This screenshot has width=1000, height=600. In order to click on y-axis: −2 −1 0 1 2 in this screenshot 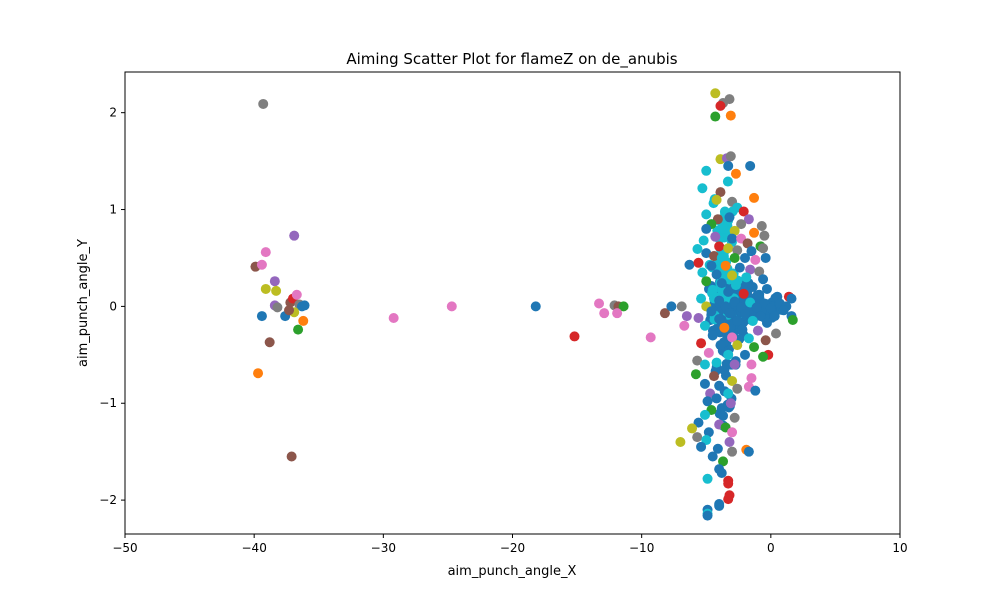, I will do `click(112, 306)`.